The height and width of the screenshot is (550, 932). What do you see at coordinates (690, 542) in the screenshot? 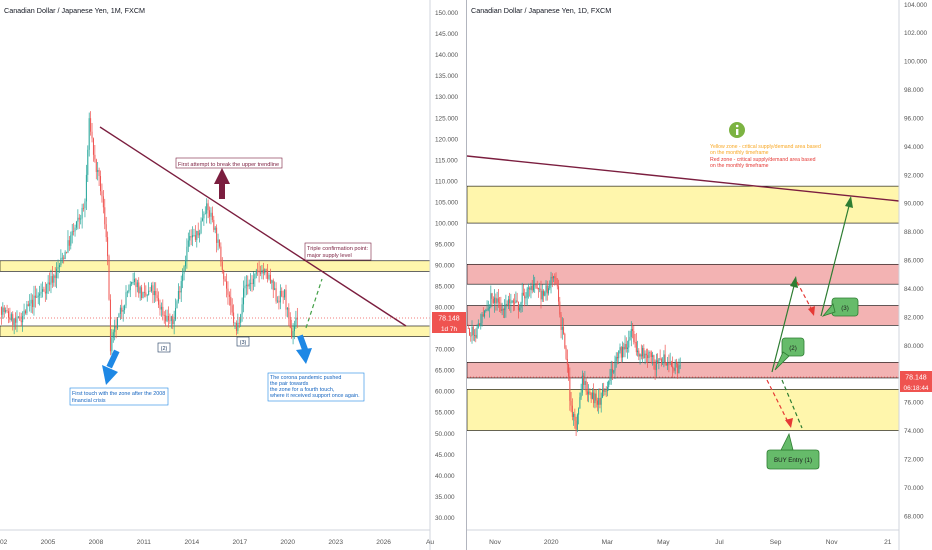
I see `right-x-axis: Nov 2020 Mar May Jul Sep Nov 21` at bounding box center [690, 542].